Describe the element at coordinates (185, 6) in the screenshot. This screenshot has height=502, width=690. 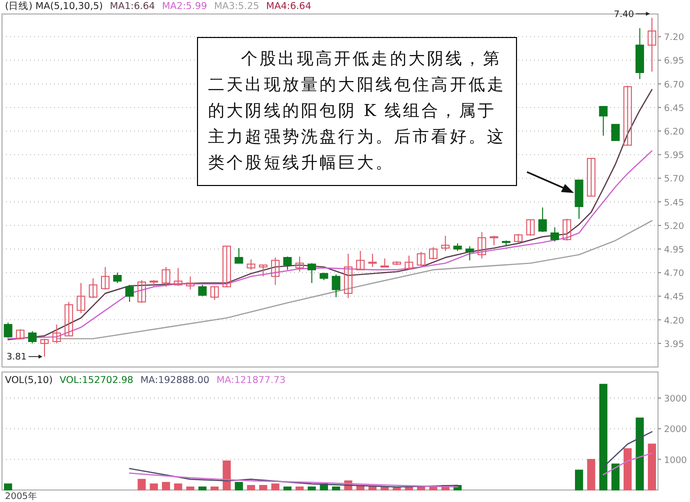
I see `text: MA2:5.99` at that location.